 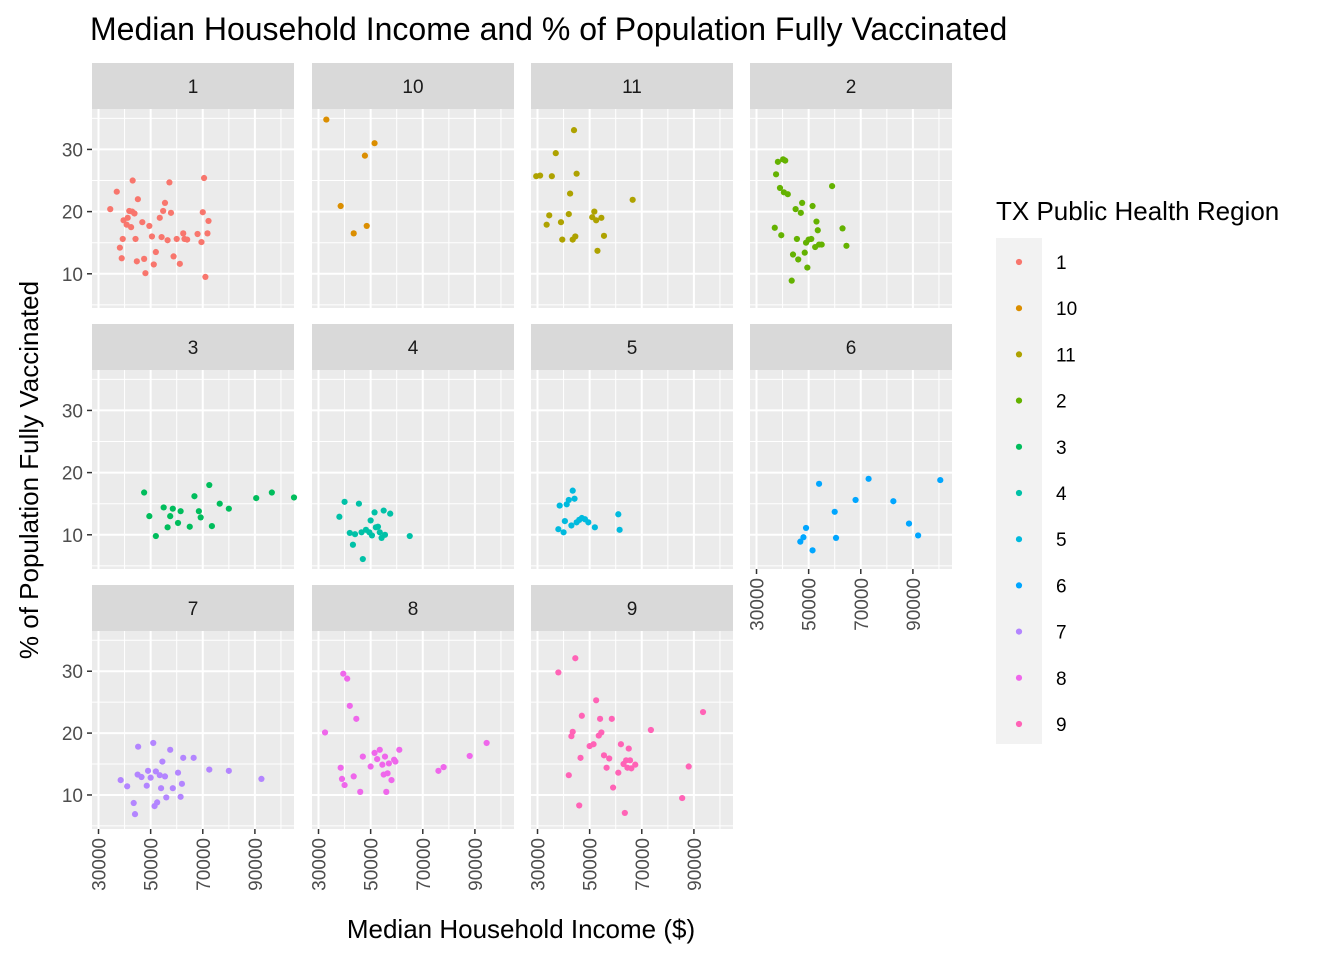 What do you see at coordinates (1041, 402) in the screenshot?
I see `legend-item-region-2: 2` at bounding box center [1041, 402].